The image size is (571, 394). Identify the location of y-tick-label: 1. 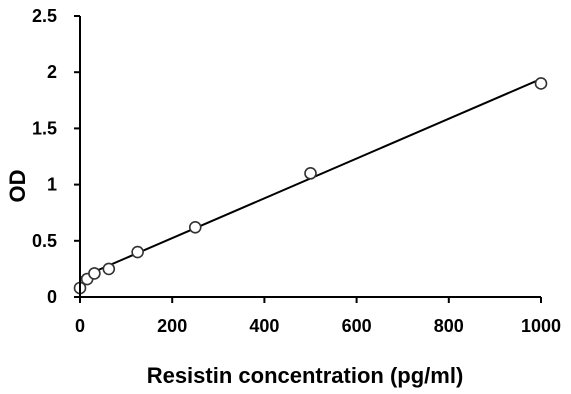
(52, 185).